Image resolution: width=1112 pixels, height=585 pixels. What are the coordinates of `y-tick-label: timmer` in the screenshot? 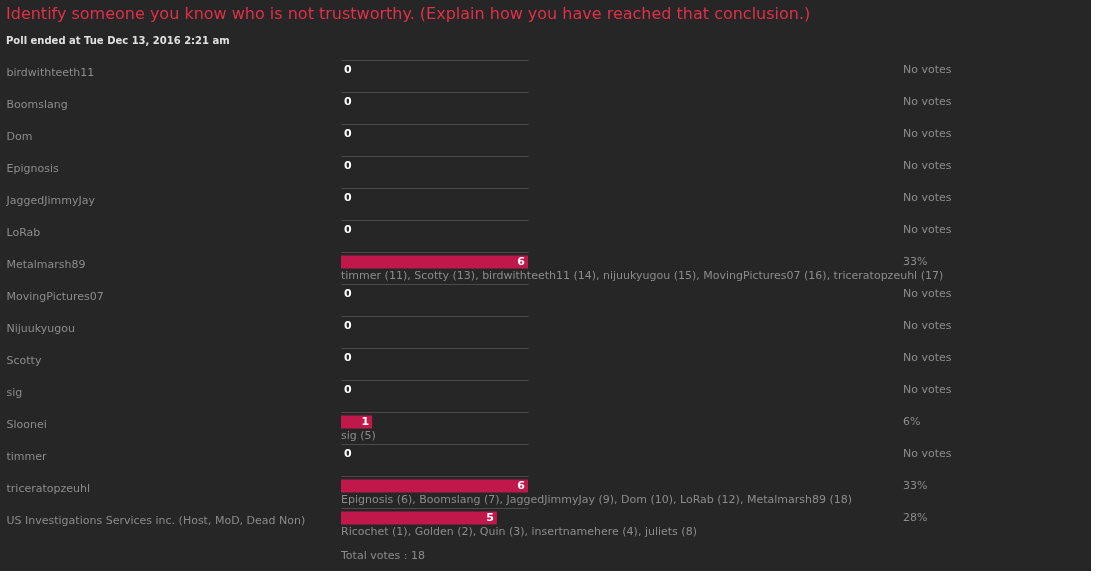 It's located at (27, 456).